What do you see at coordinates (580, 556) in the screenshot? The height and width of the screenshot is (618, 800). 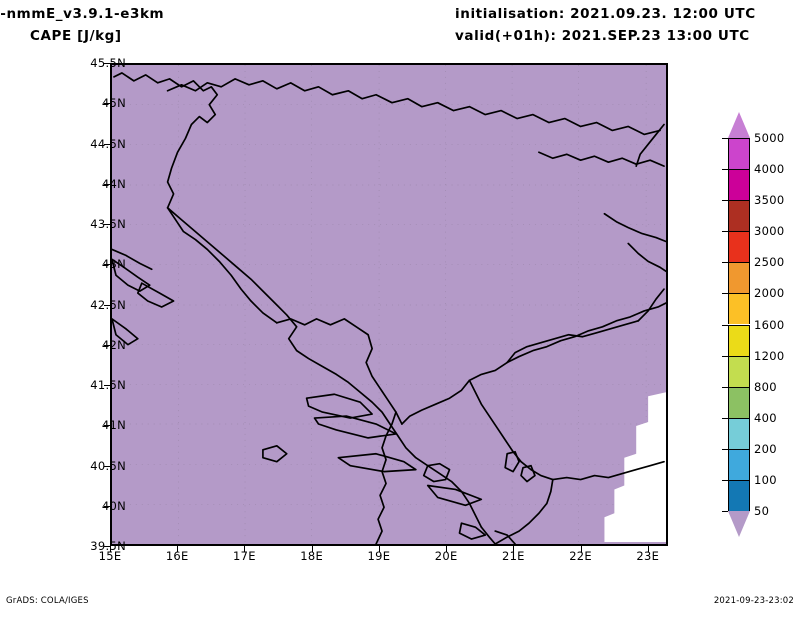 I see `lon-label: 22E` at bounding box center [580, 556].